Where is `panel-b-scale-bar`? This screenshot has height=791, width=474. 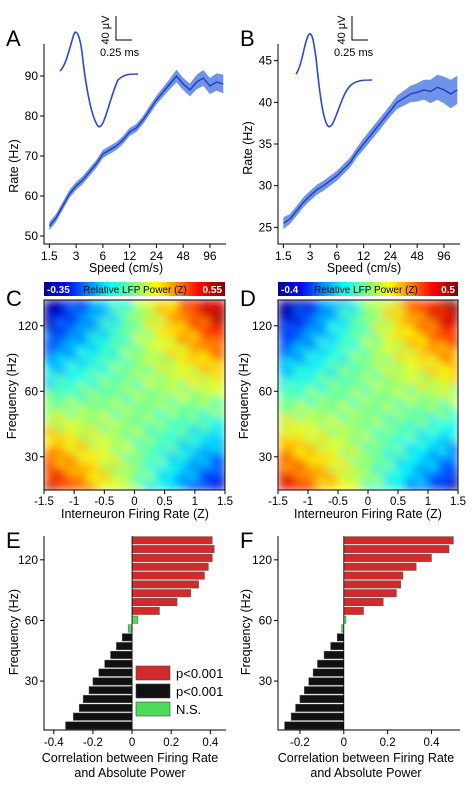
panel-b-scale-bar is located at coordinates (359, 28).